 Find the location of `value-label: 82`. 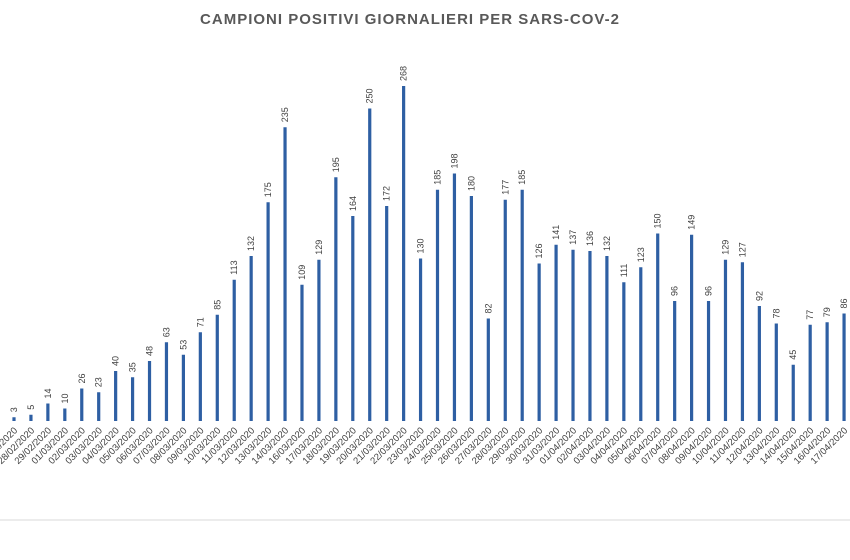

value-label: 82 is located at coordinates (488, 308).